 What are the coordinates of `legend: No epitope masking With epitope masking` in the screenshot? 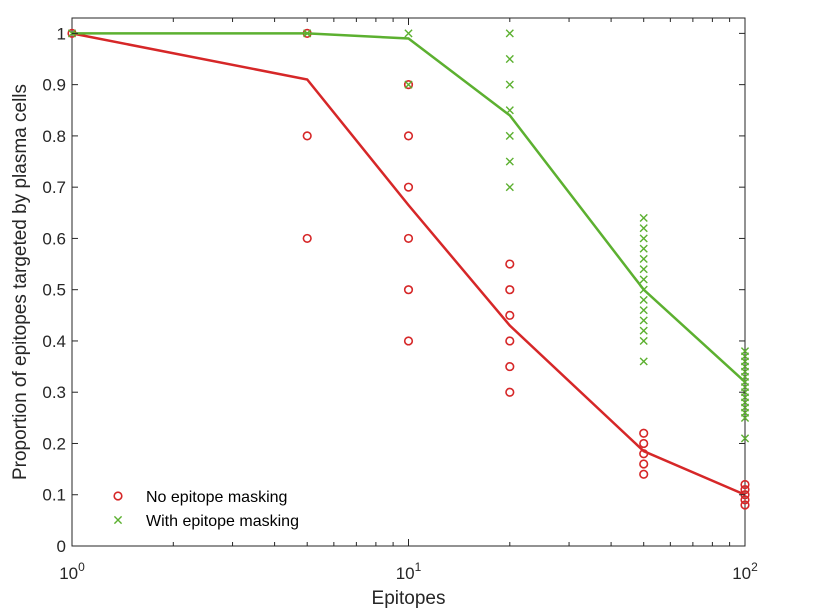 It's located at (206, 509).